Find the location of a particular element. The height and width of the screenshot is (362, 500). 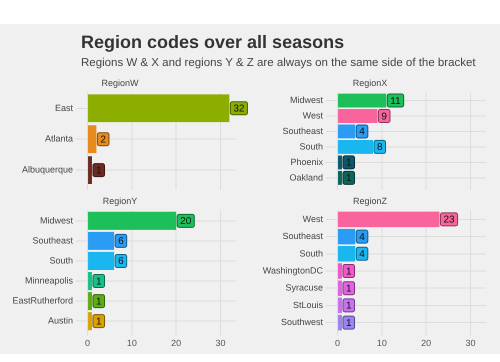

data-label: 23 is located at coordinates (449, 220).